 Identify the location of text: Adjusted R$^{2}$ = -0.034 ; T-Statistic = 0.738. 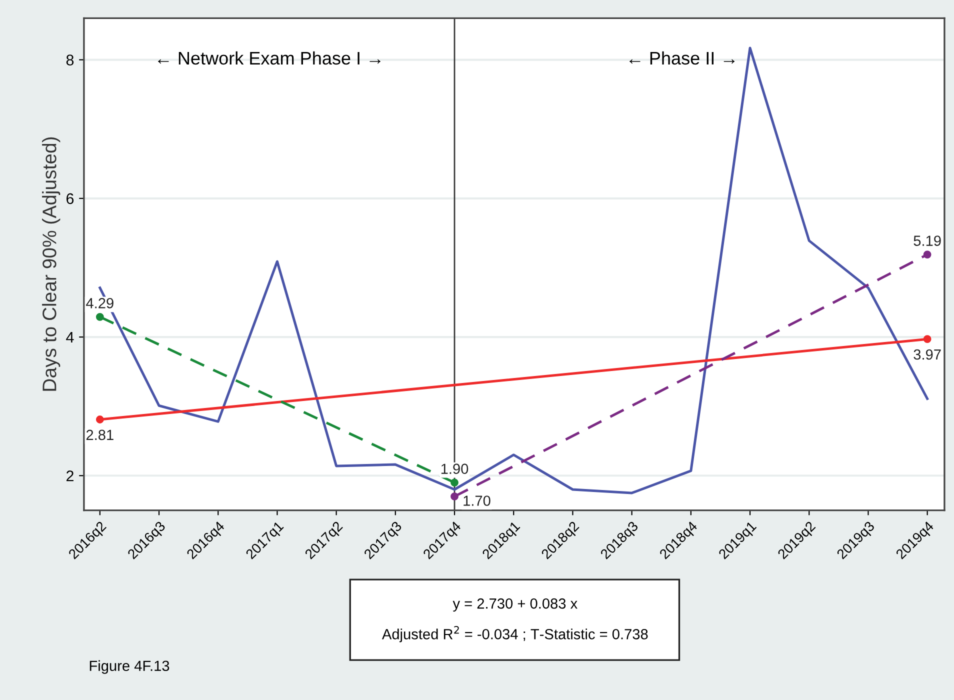
(515, 634).